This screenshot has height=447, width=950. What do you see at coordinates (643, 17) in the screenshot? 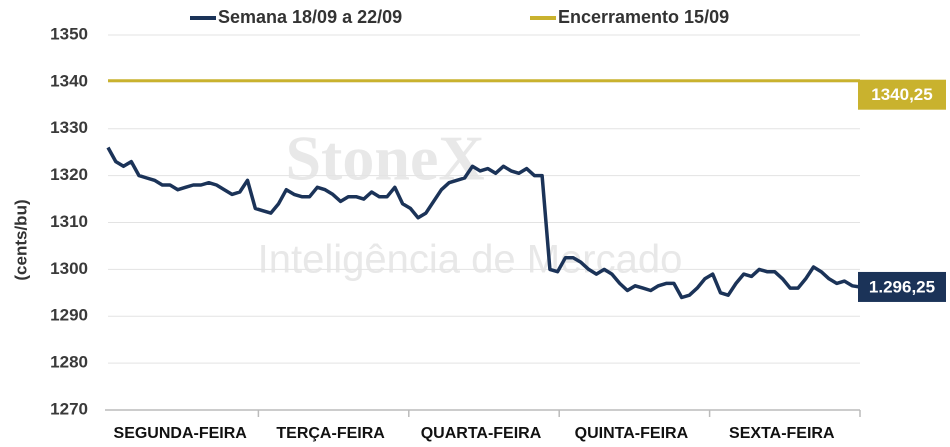
I see `legend-label: Encerramento 15/09` at bounding box center [643, 17].